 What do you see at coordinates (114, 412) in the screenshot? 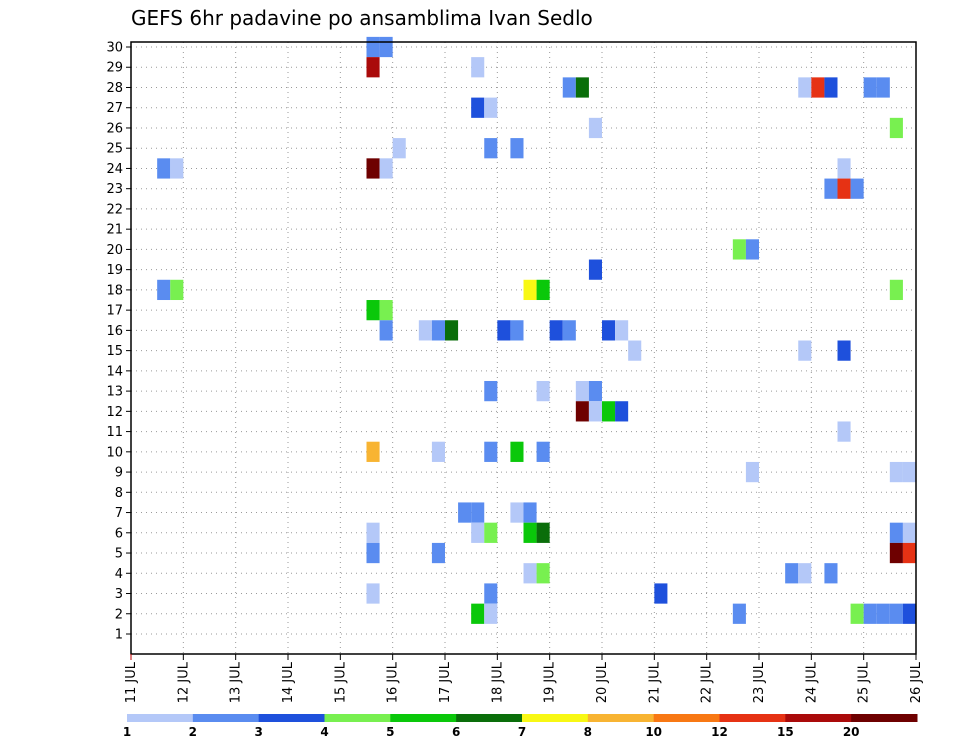
I see `y-tick-label: 12` at bounding box center [114, 412].